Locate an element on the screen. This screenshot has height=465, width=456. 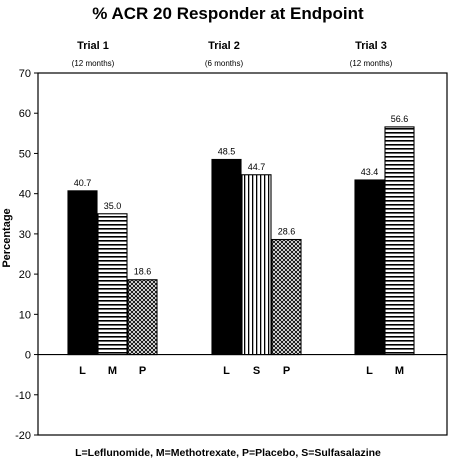
data-label: 35.0 is located at coordinates (113, 206).